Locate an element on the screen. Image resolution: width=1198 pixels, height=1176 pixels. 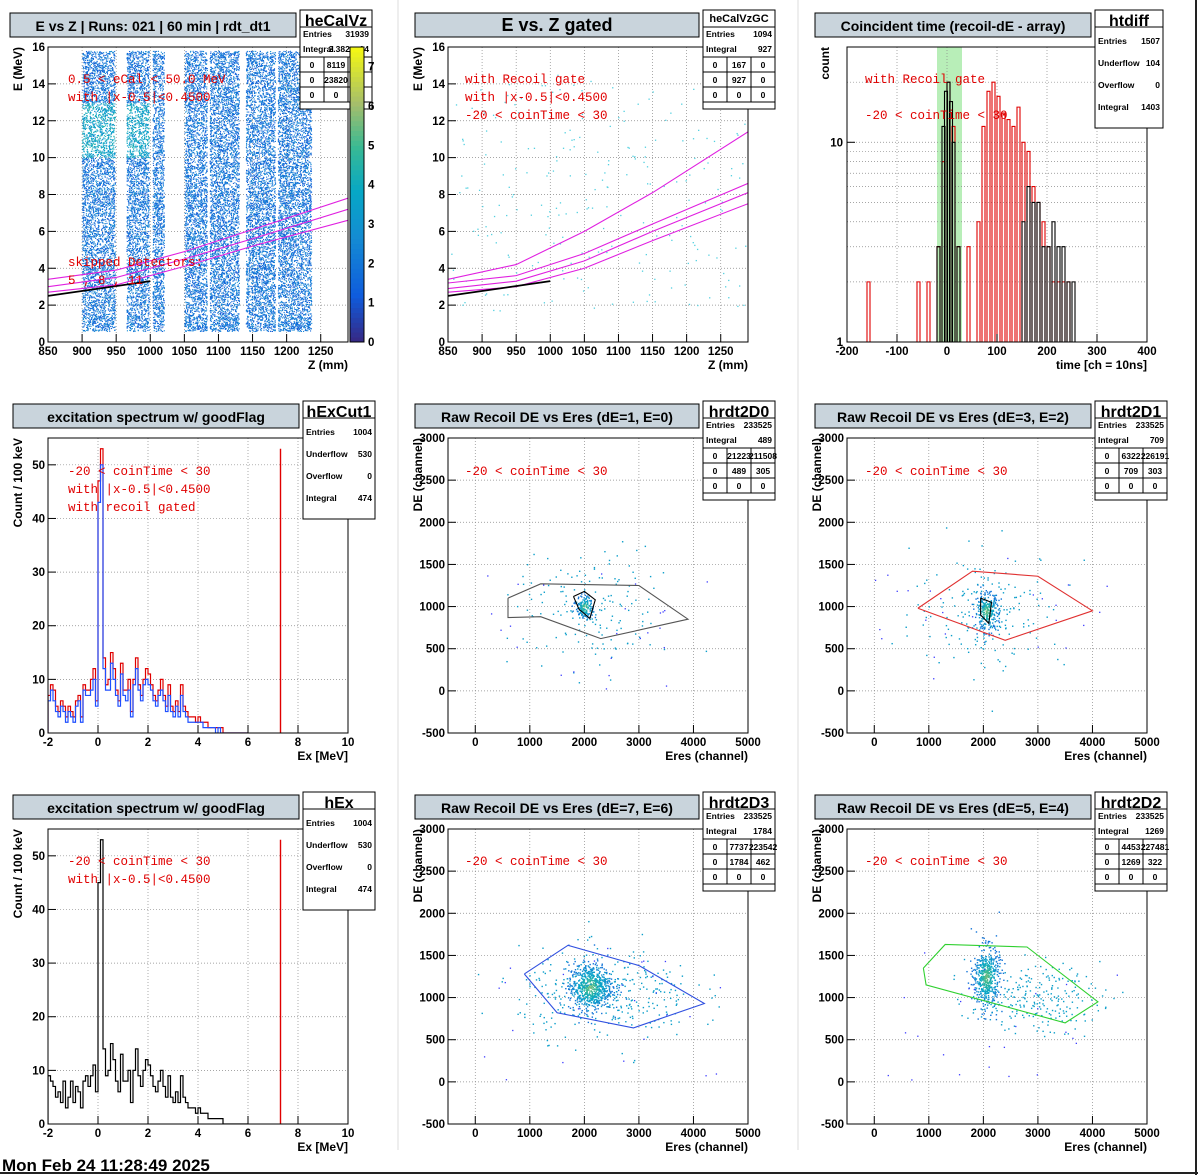
stats-cell: 21223 is located at coordinates (739, 456).